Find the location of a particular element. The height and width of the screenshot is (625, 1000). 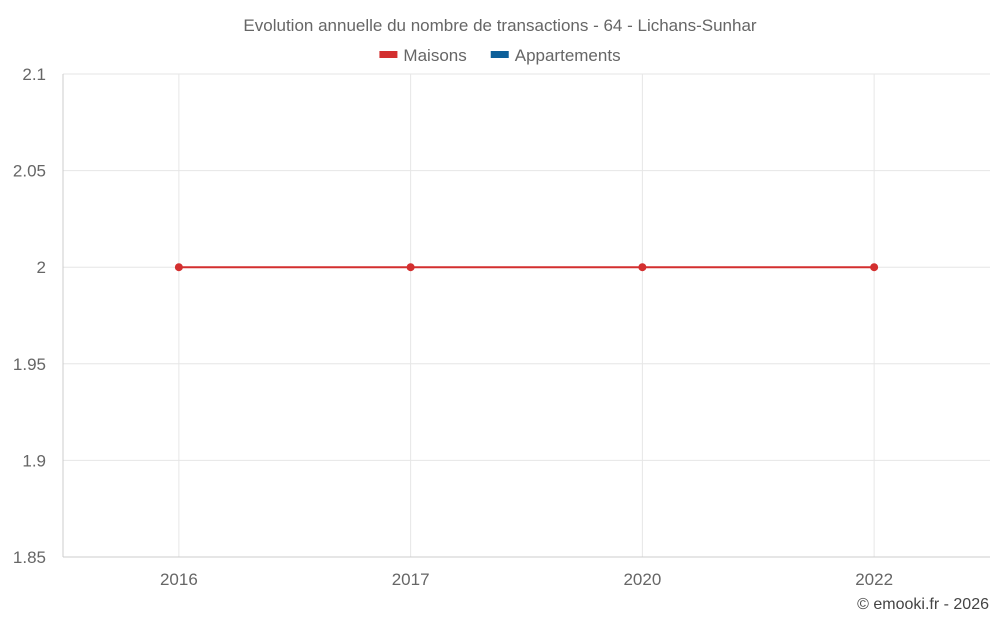

legend-label: Maisons is located at coordinates (434, 55).